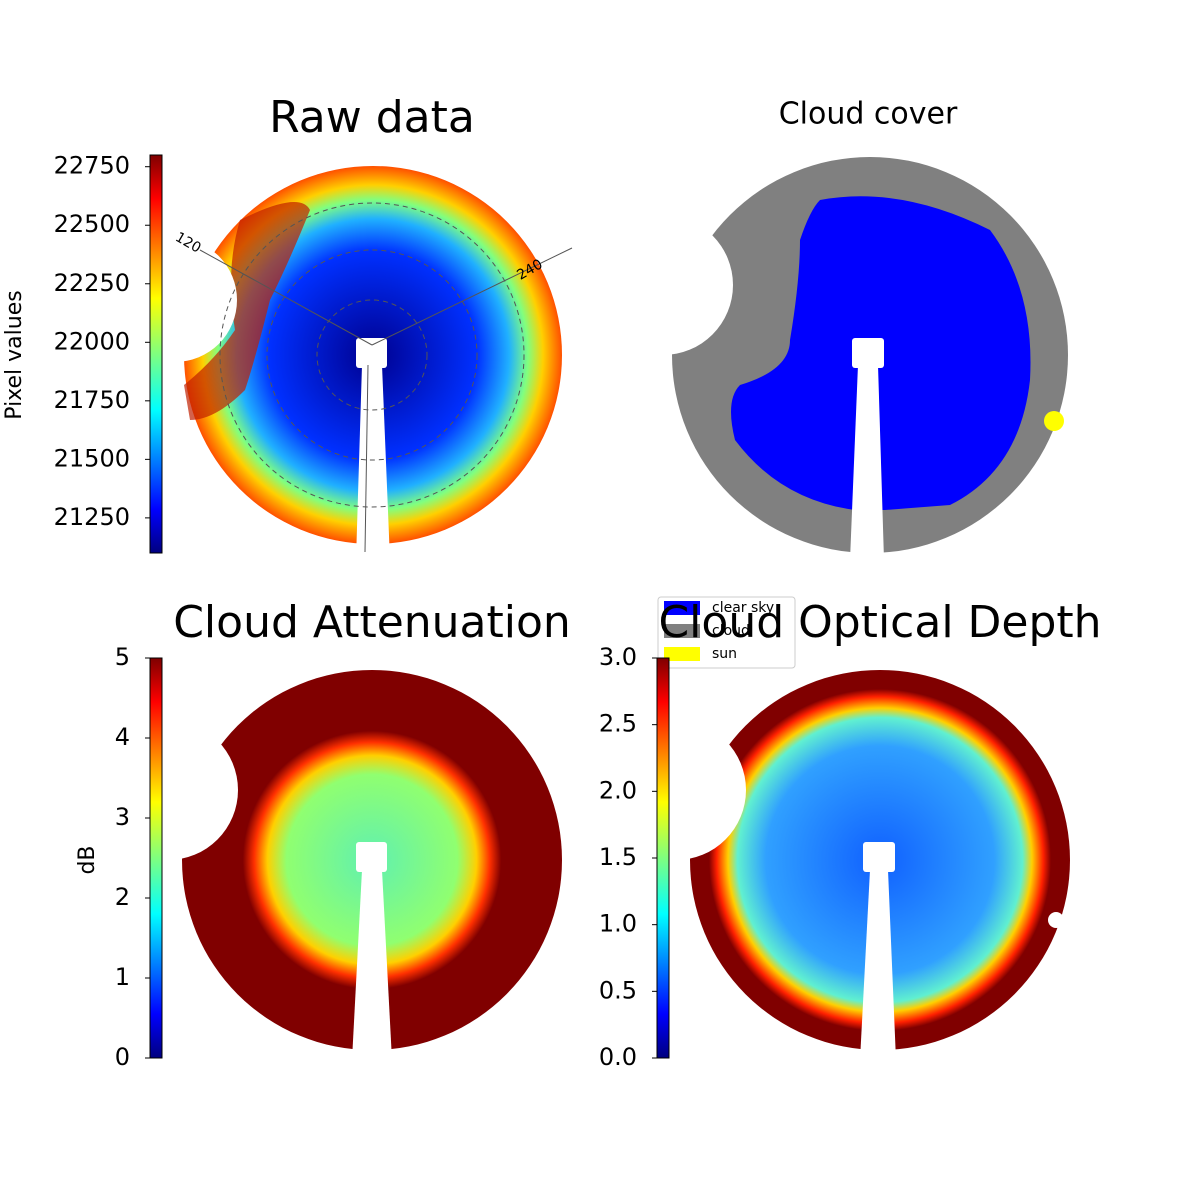 This screenshot has height=1200, width=1200. Describe the element at coordinates (838, 865) in the screenshot. I see `optical-depth-image` at that location.